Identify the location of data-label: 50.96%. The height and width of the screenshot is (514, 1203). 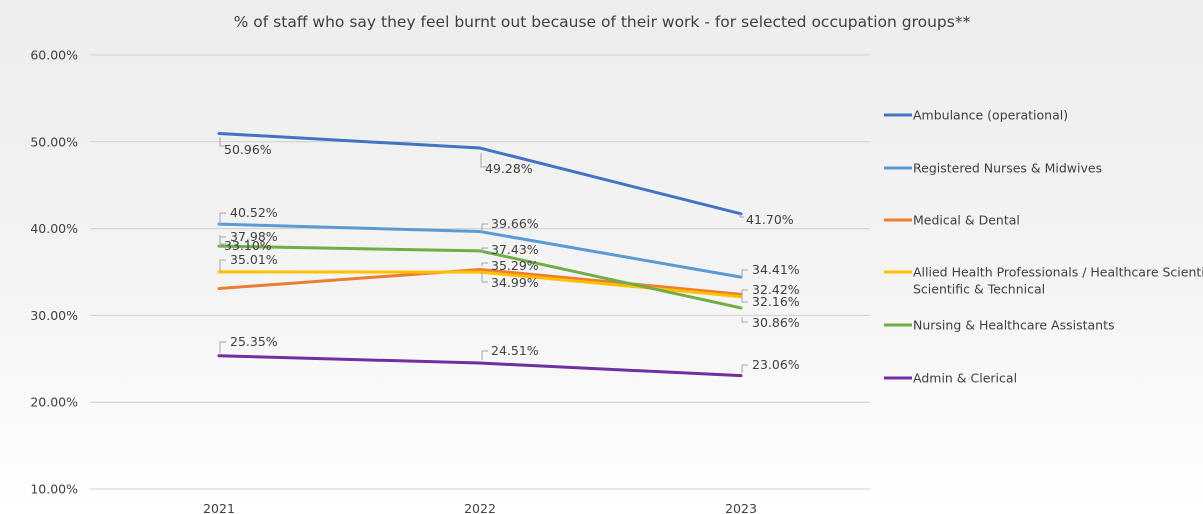
(248, 149).